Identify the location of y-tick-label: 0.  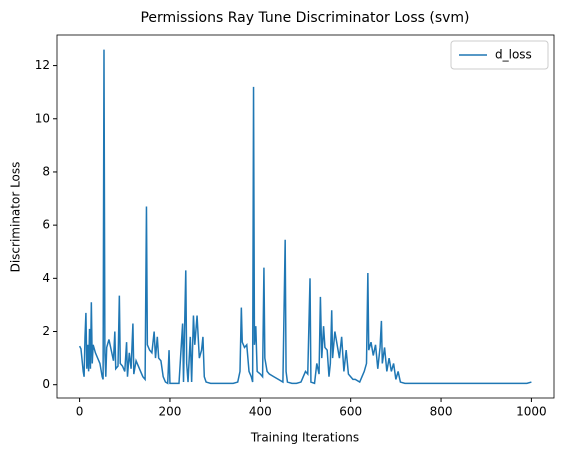
(46, 384).